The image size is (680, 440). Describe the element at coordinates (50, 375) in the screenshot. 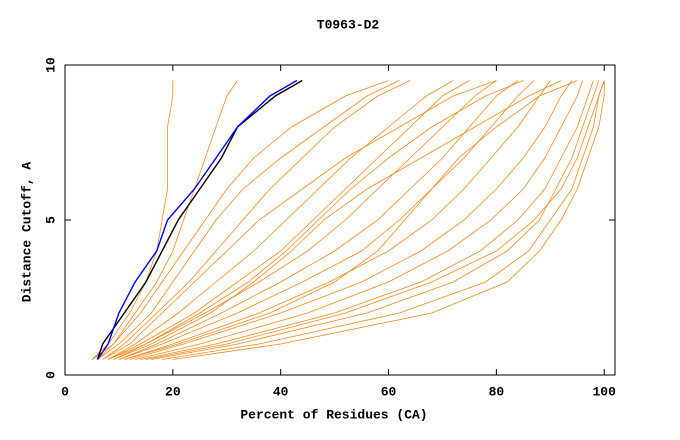

I see `y-tick-label: 0` at that location.